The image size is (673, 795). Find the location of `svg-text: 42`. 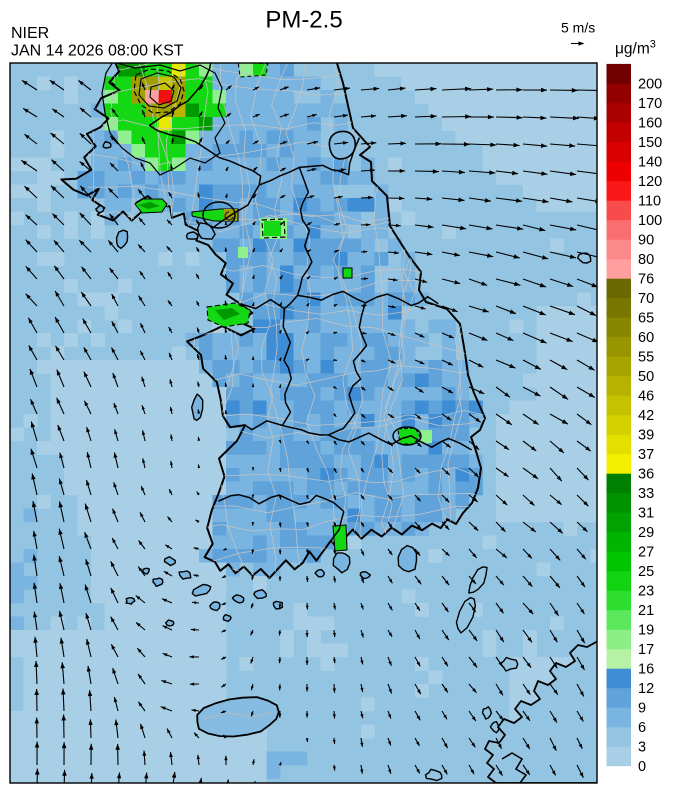

svg-text: 42 is located at coordinates (646, 416).